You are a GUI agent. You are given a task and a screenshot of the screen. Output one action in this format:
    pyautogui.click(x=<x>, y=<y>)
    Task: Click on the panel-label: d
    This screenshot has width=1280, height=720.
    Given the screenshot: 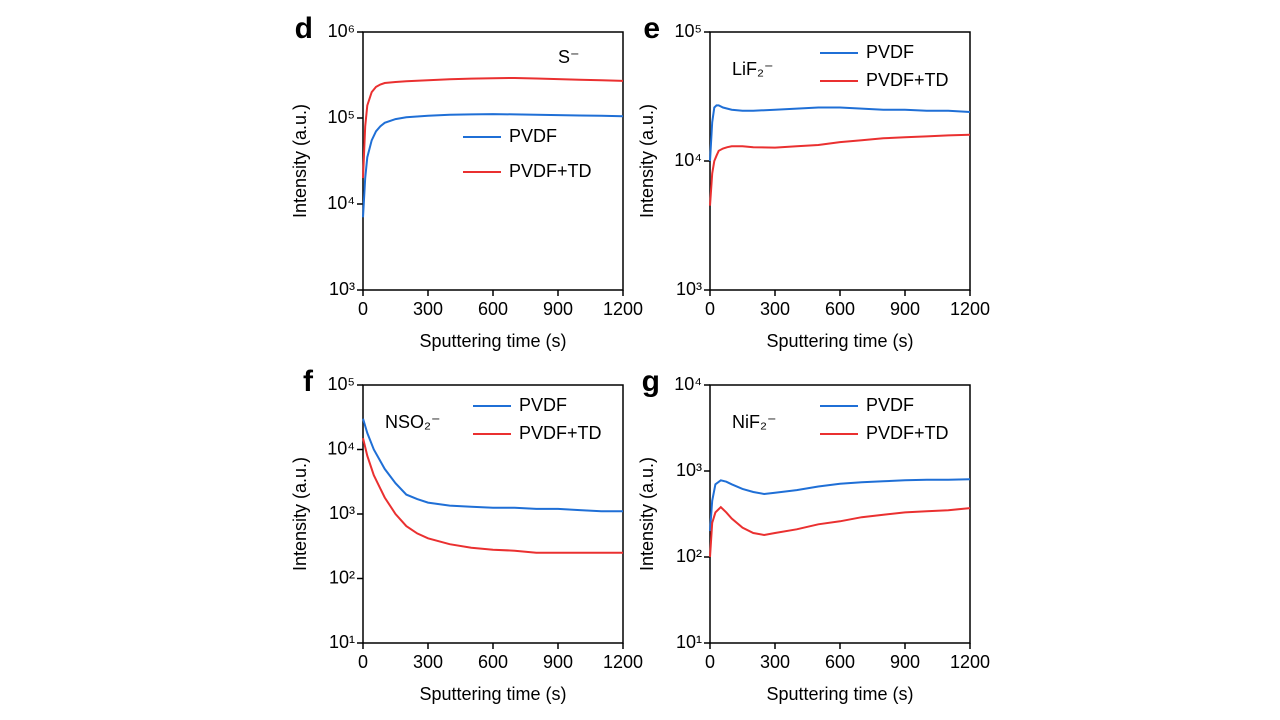 What is the action you would take?
    pyautogui.click(x=304, y=28)
    